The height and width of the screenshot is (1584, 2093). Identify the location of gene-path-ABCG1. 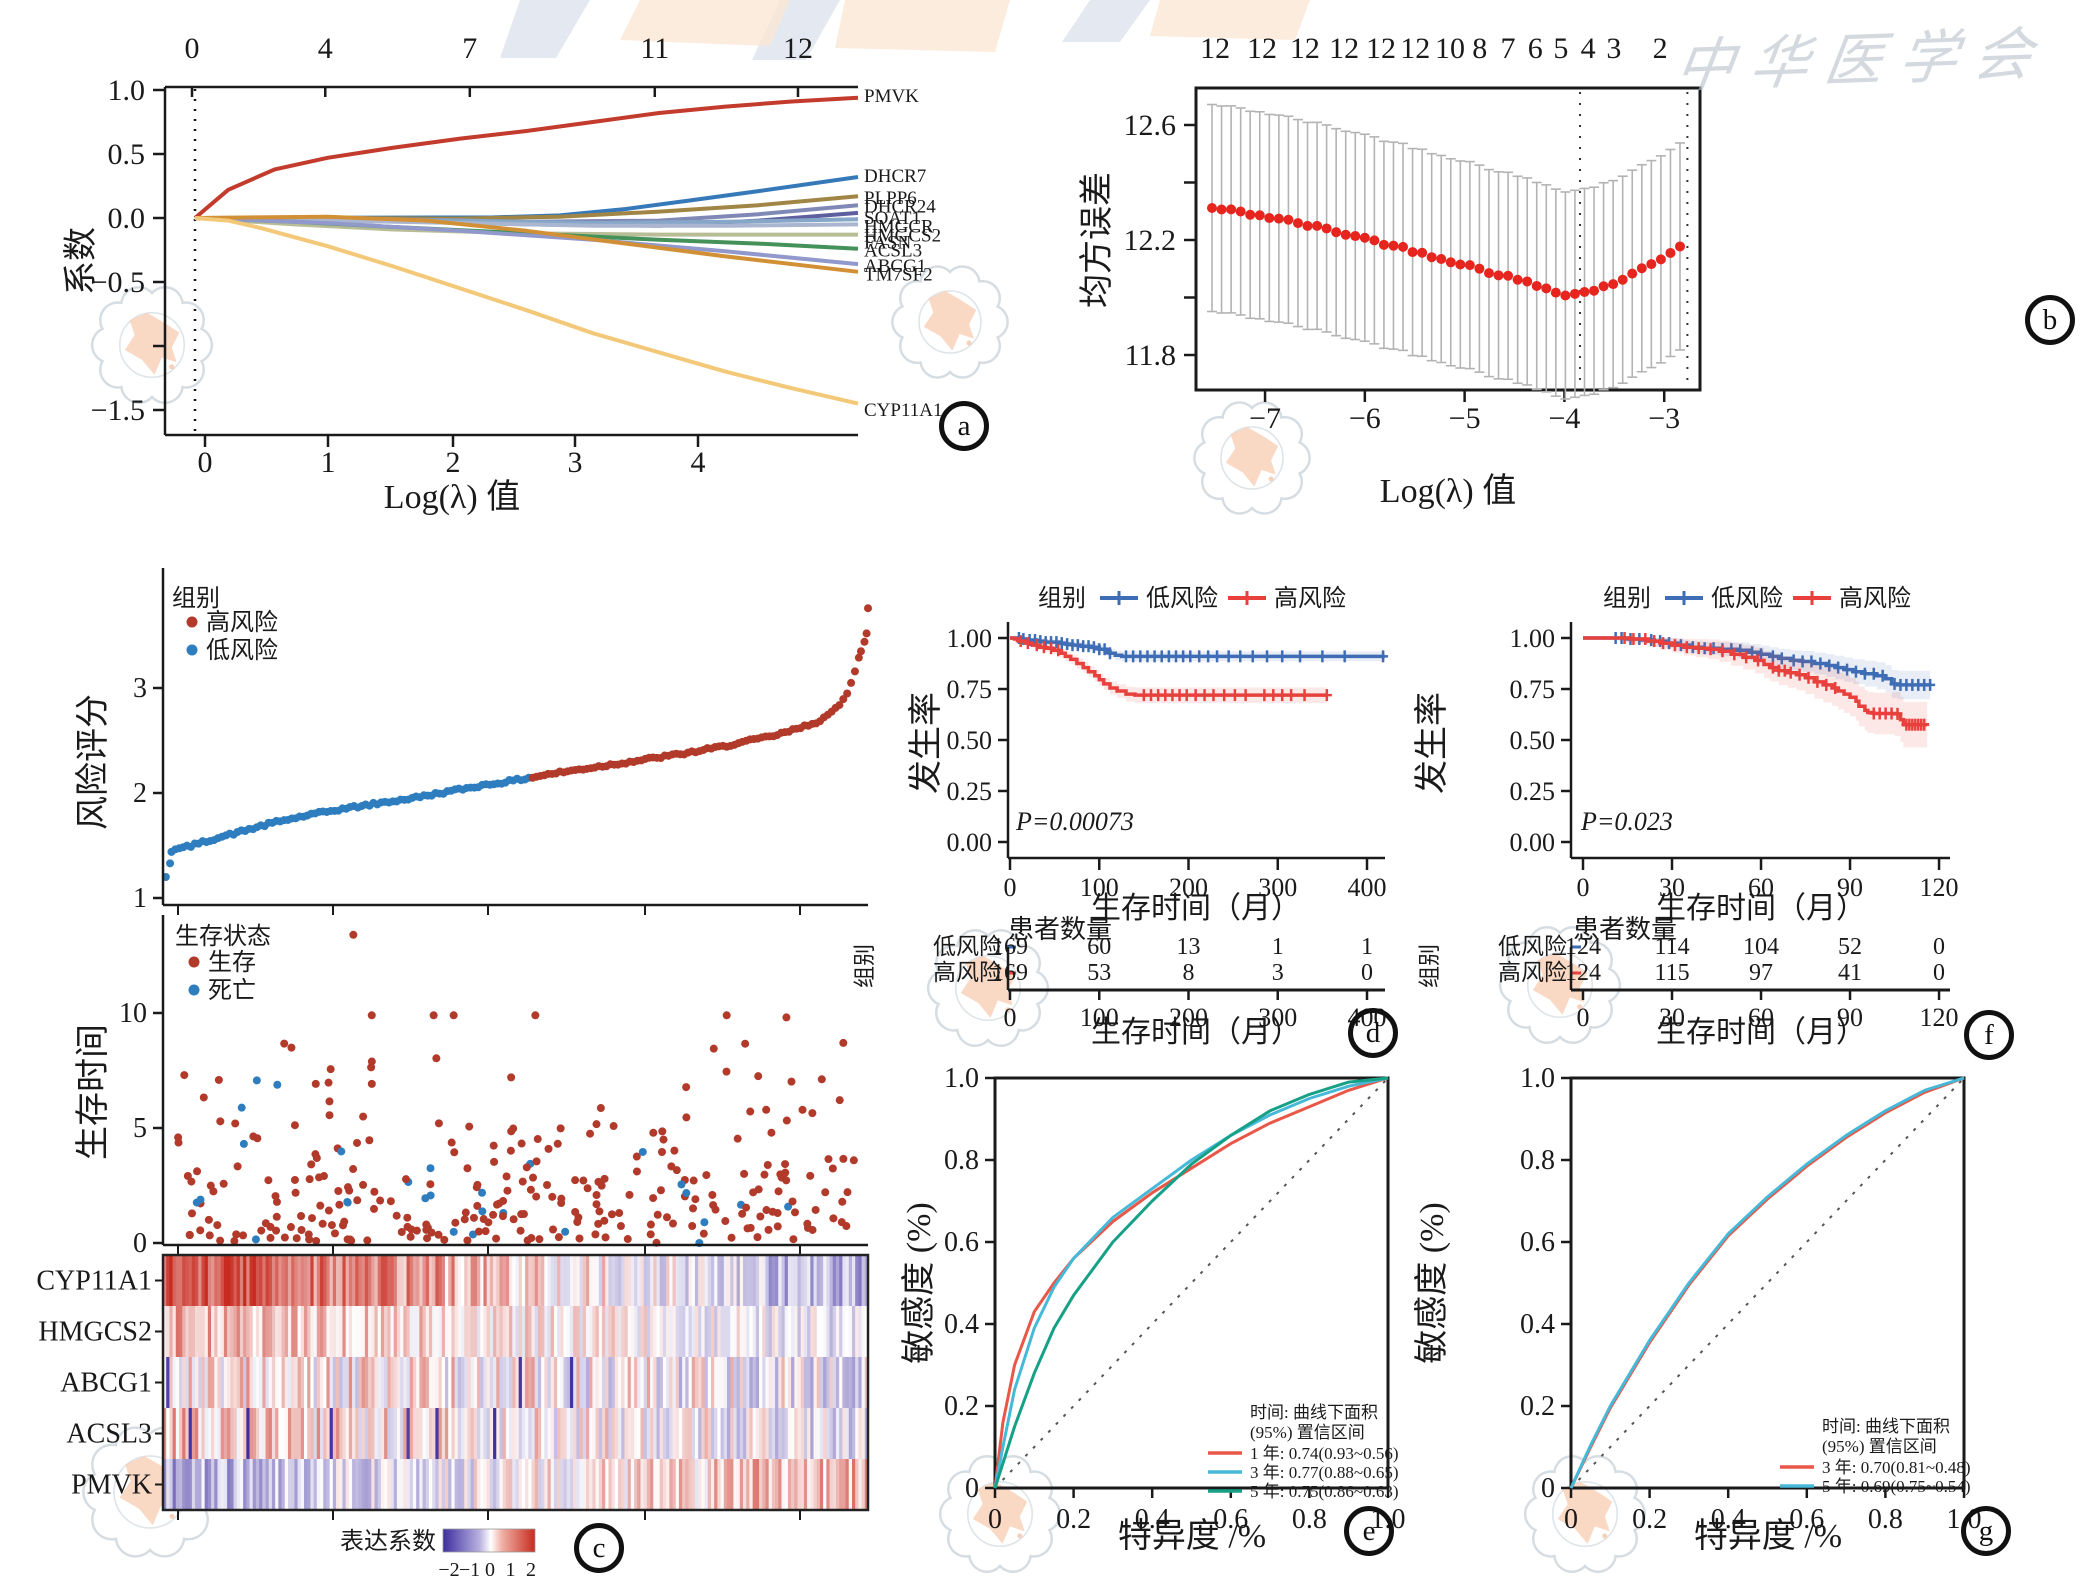
(526, 241).